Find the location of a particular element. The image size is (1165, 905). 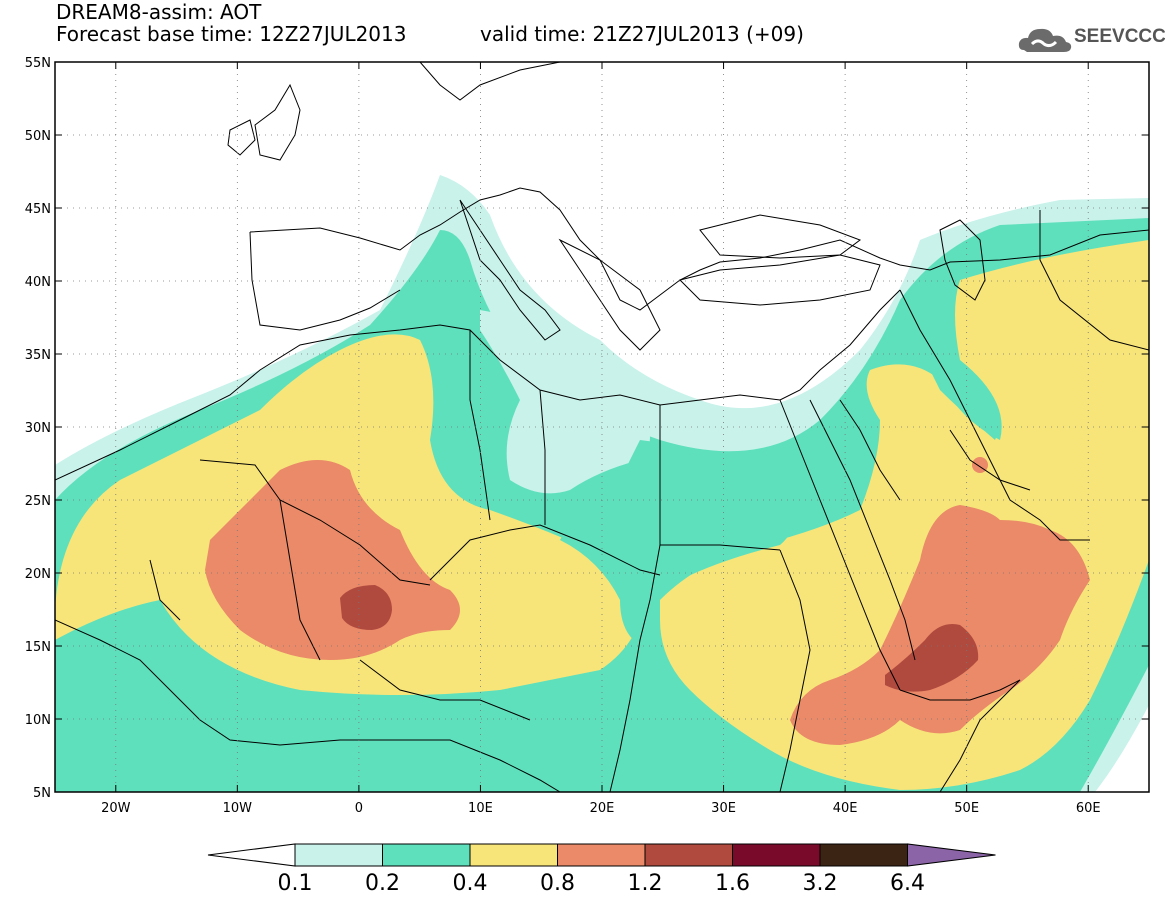

colorbar-label: 1.6 is located at coordinates (732, 883).